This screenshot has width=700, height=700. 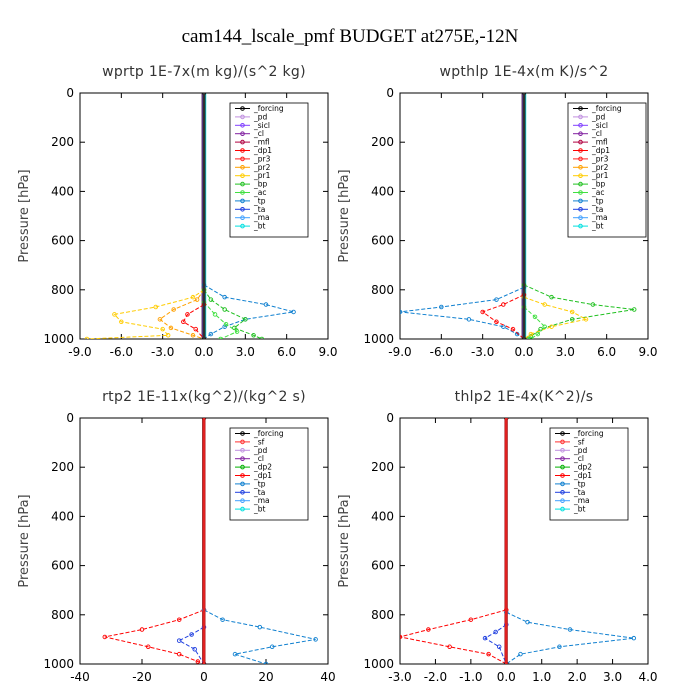 What do you see at coordinates (579, 509) in the screenshot?
I see `legend-entry: _bt` at bounding box center [579, 509].